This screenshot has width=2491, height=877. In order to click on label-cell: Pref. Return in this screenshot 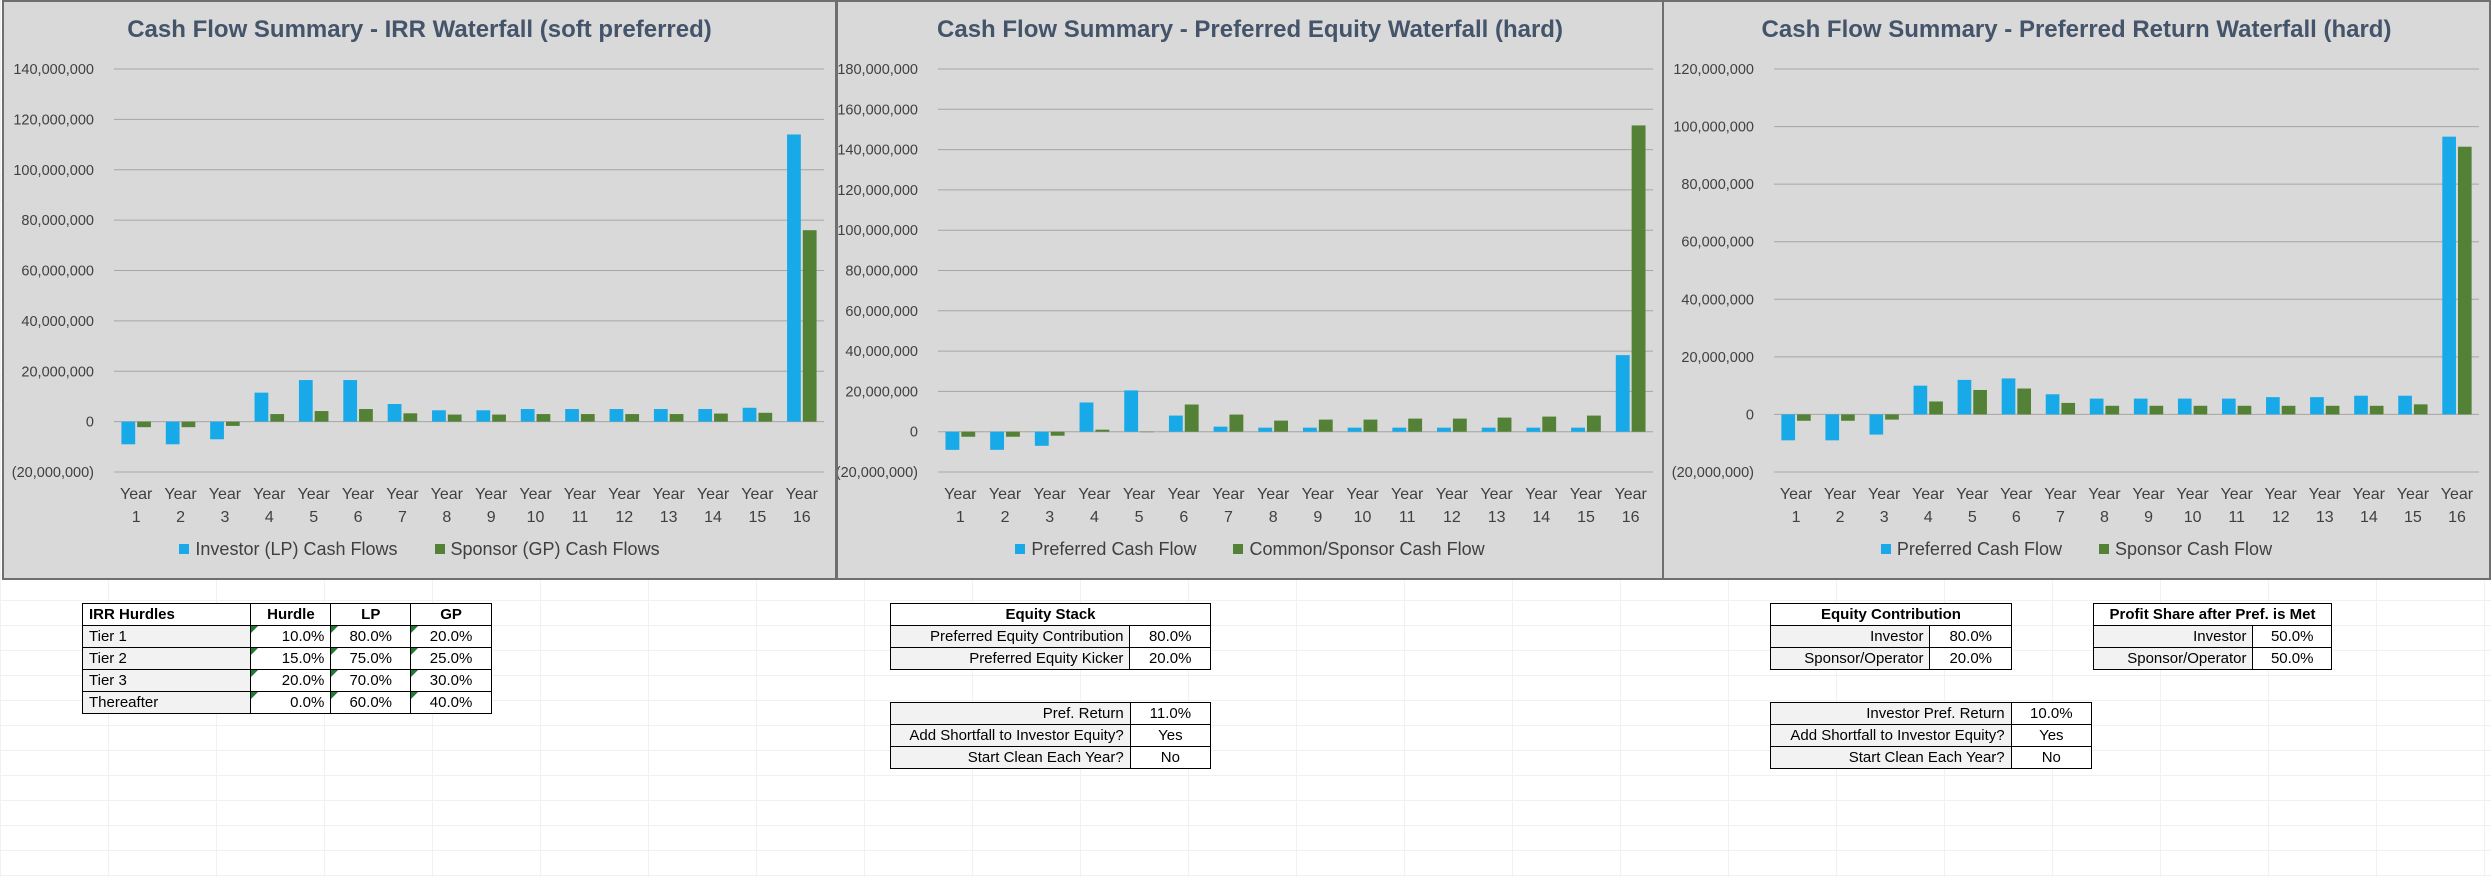, I will do `click(1010, 713)`.